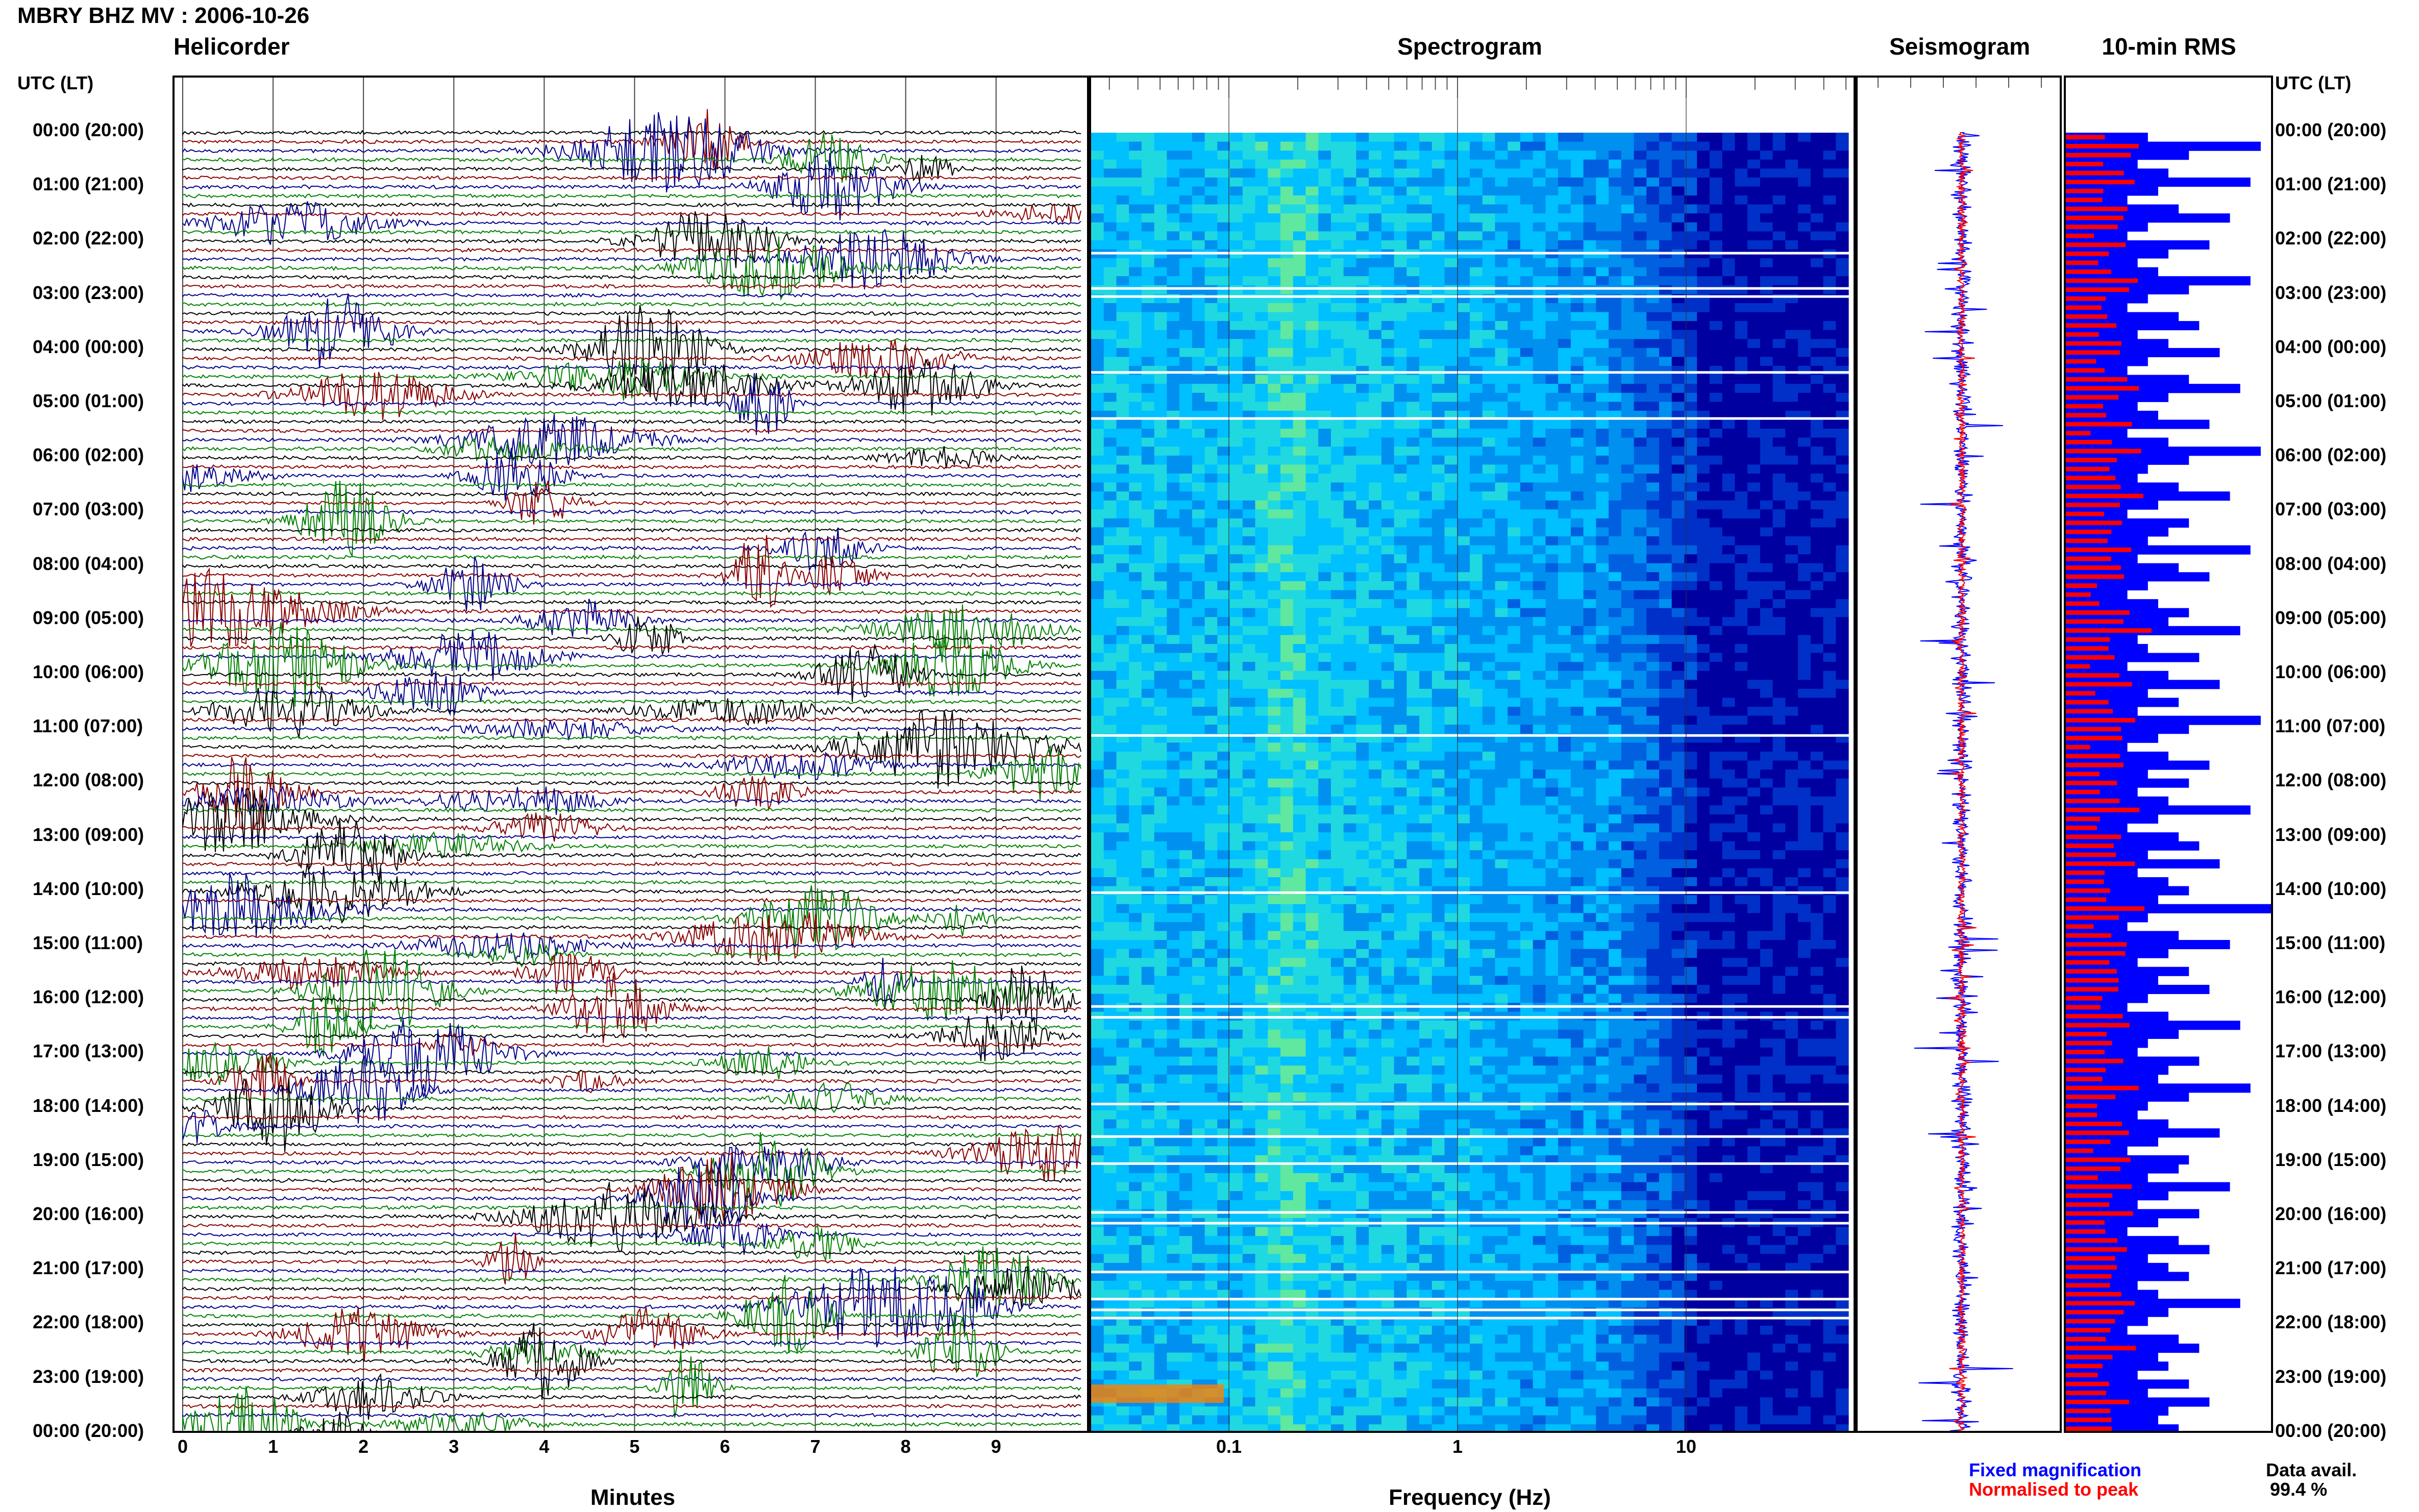 The image size is (2419, 1512). What do you see at coordinates (2331, 1051) in the screenshot?
I see `right-time-label: 17:00 (13:00)` at bounding box center [2331, 1051].